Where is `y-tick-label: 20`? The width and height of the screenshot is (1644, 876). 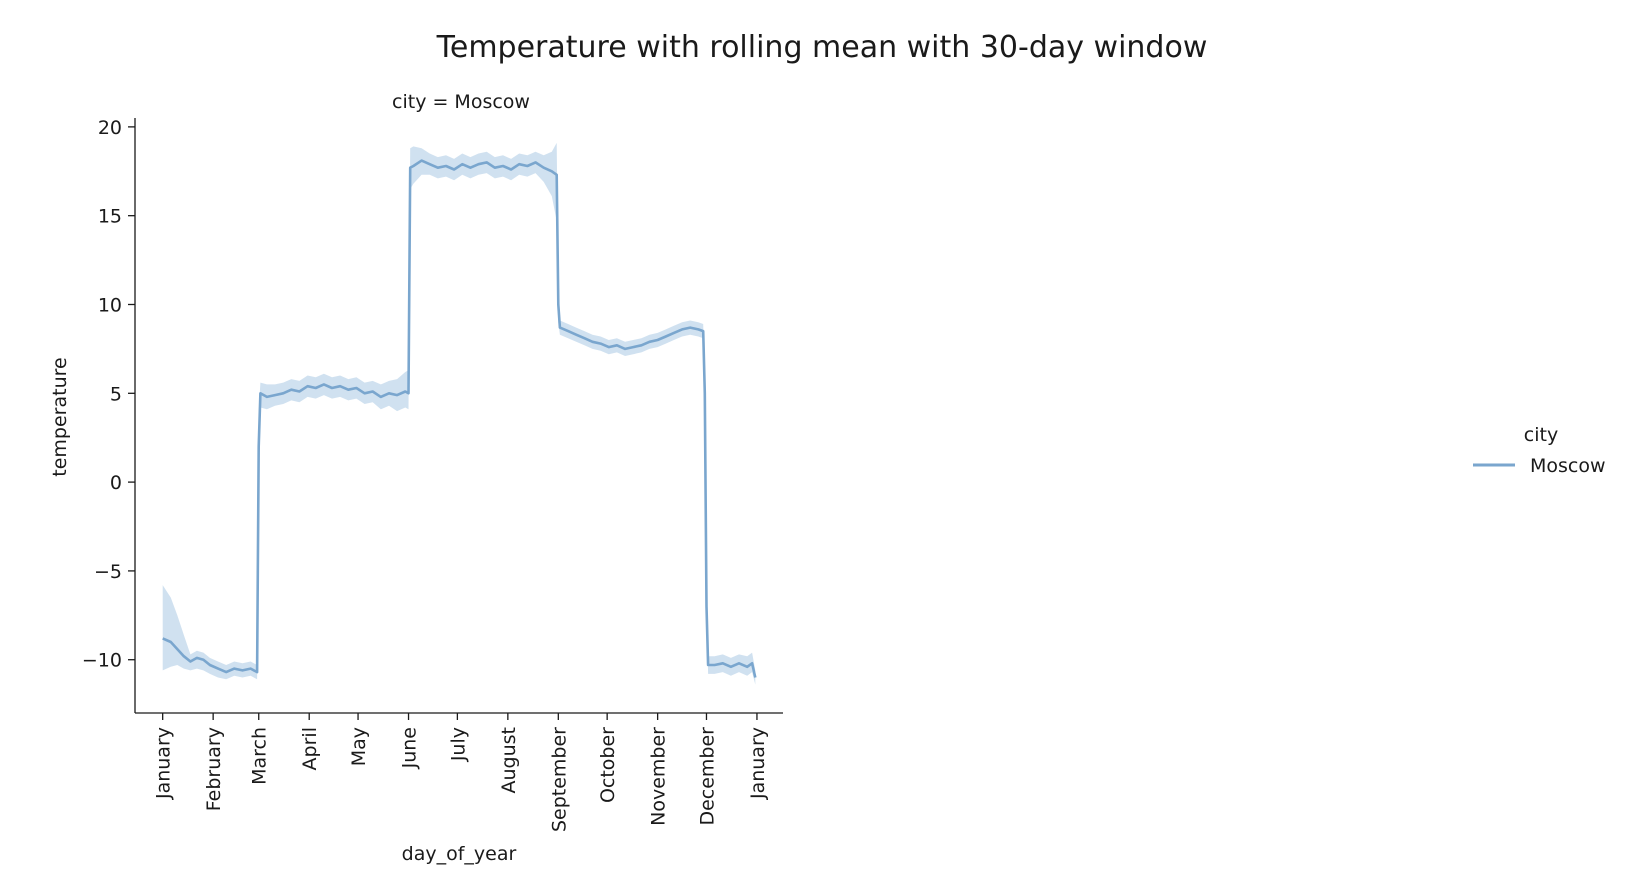 y-tick-label: 20 is located at coordinates (110, 128).